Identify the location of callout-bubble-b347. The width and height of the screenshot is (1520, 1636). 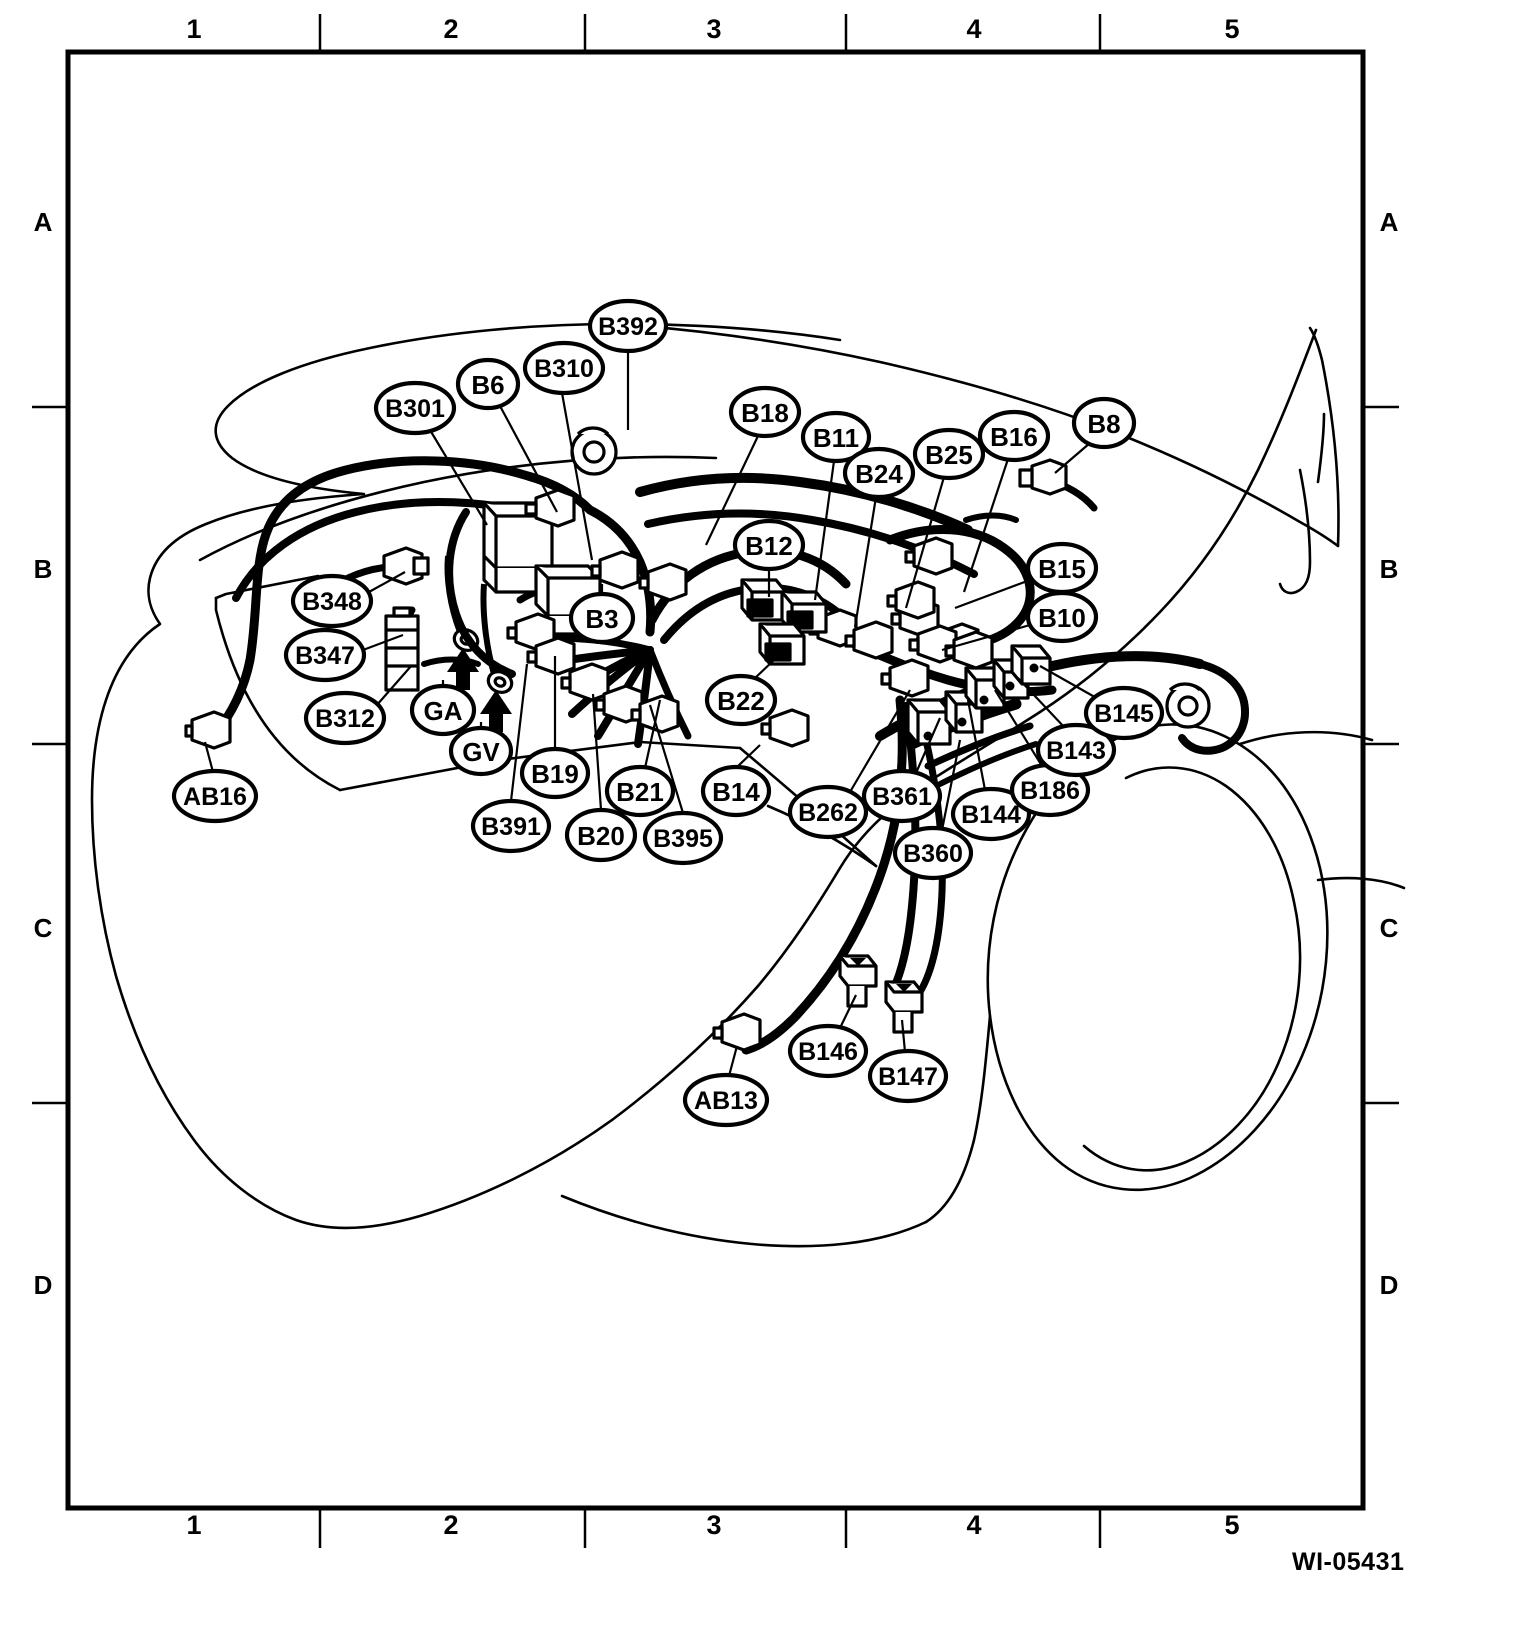
(325, 655).